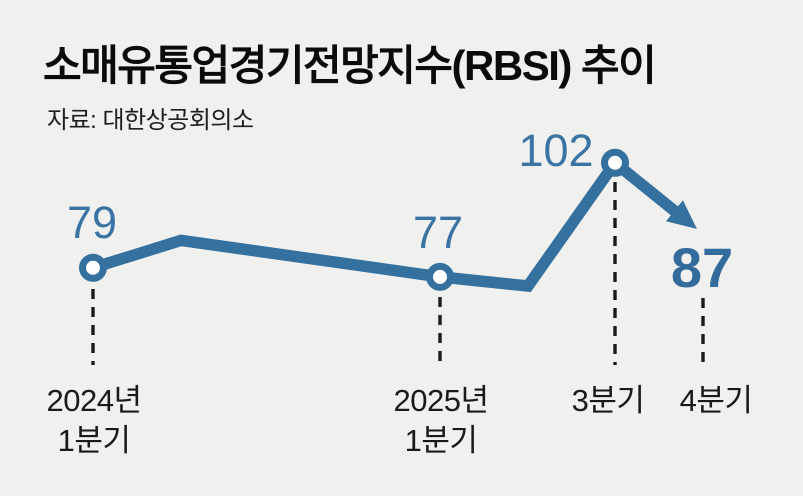 The image size is (803, 496). Describe the element at coordinates (92, 222) in the screenshot. I see `value-label: 79` at that location.